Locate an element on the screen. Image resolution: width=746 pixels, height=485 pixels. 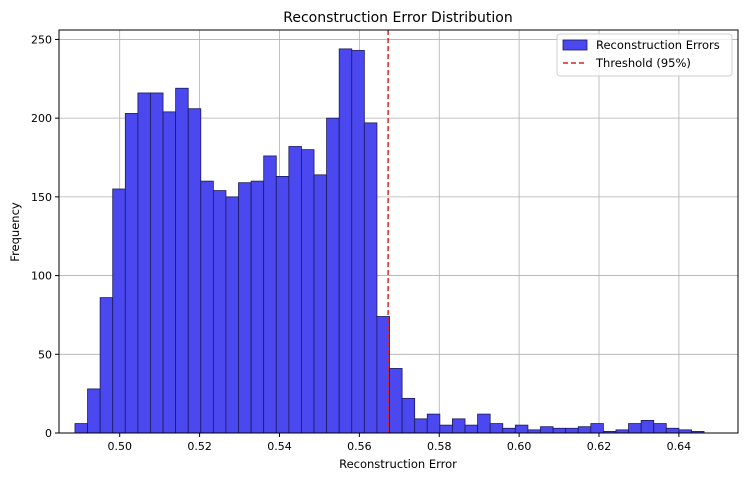
x-tick-label: 0.54 is located at coordinates (279, 446).